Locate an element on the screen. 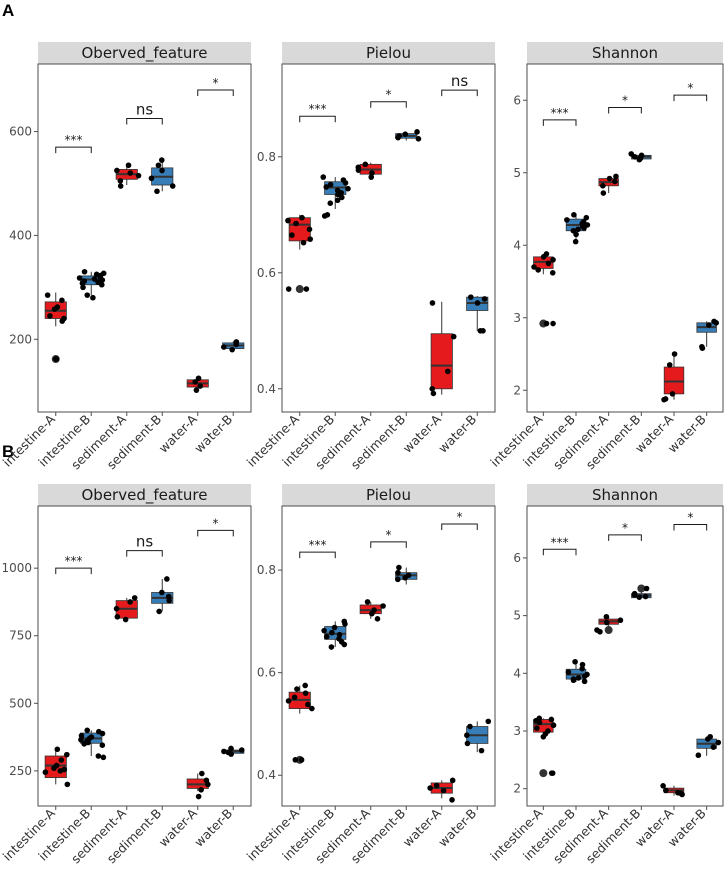 The width and height of the screenshot is (727, 880). facet-title: Oberved_feature is located at coordinates (144, 495).